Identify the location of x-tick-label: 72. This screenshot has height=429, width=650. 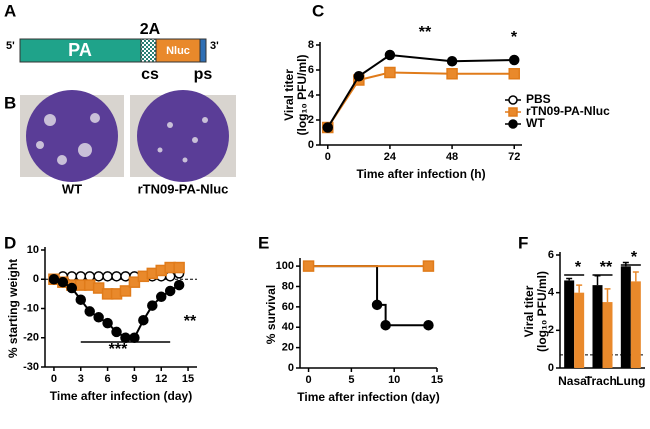
(514, 157).